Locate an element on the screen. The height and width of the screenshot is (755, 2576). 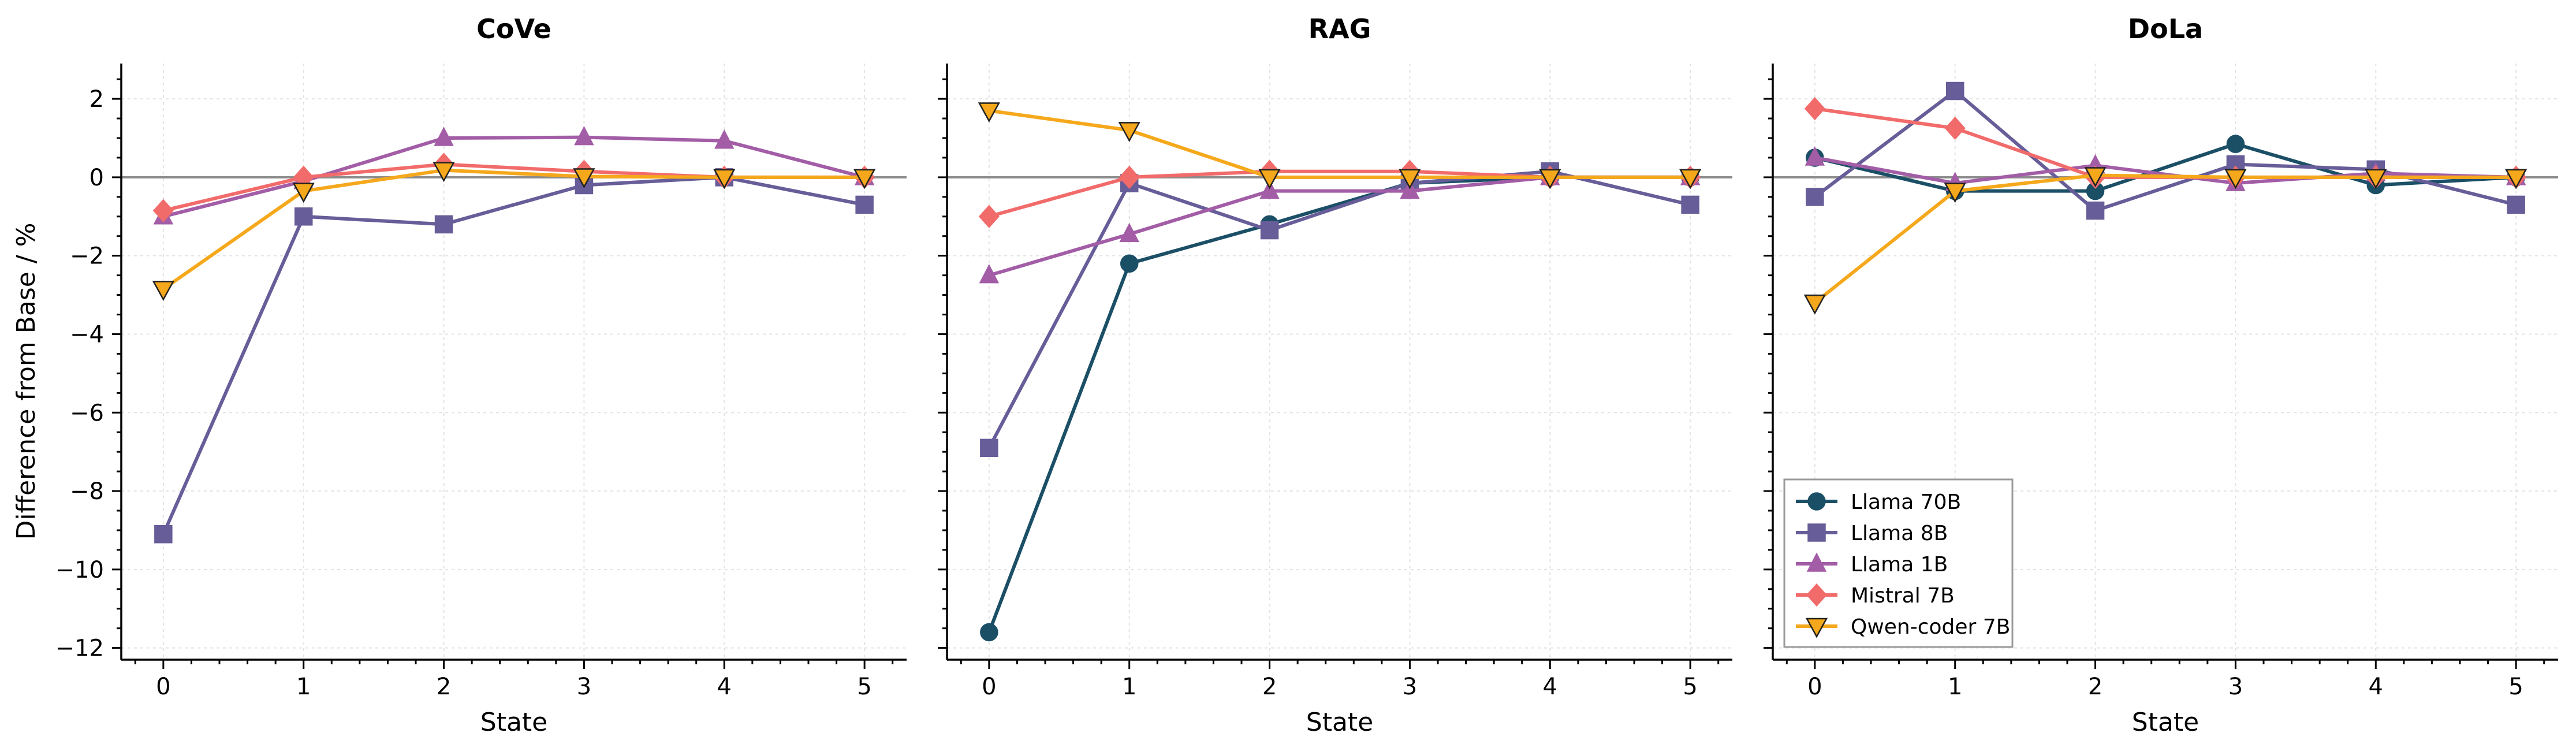
legend-label: Llama 8B is located at coordinates (1900, 533).